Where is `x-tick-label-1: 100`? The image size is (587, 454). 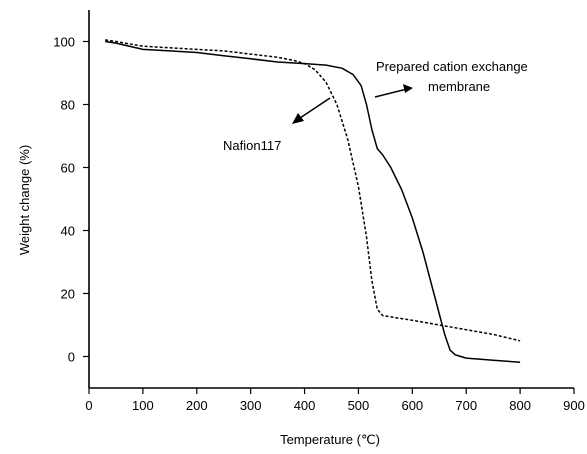 x-tick-label-1: 100 is located at coordinates (143, 405).